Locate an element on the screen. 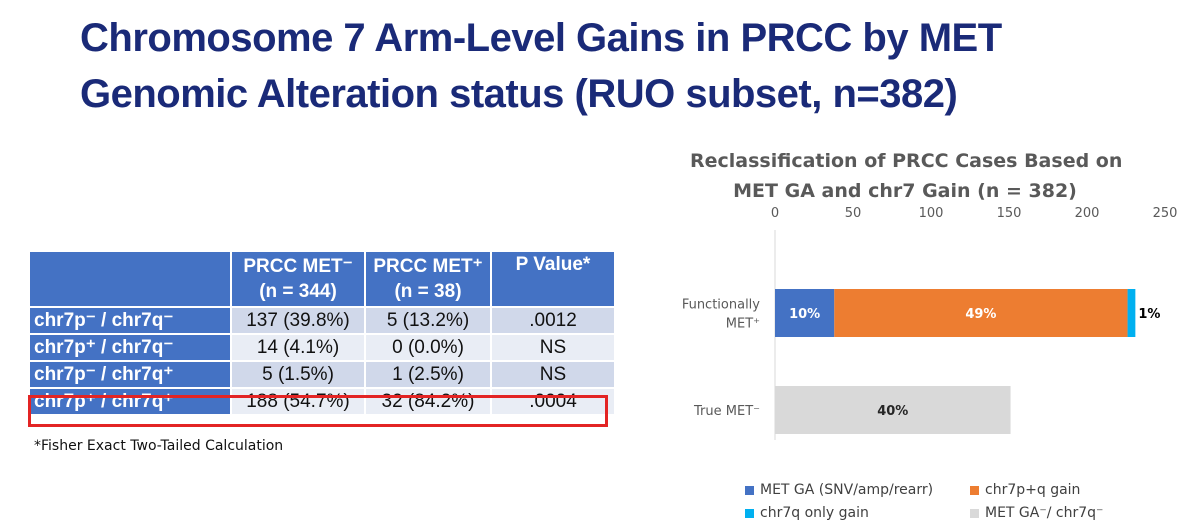 The width and height of the screenshot is (1200, 530). row-label: chr7p⁺ / chr7q⁺ is located at coordinates (130, 401).